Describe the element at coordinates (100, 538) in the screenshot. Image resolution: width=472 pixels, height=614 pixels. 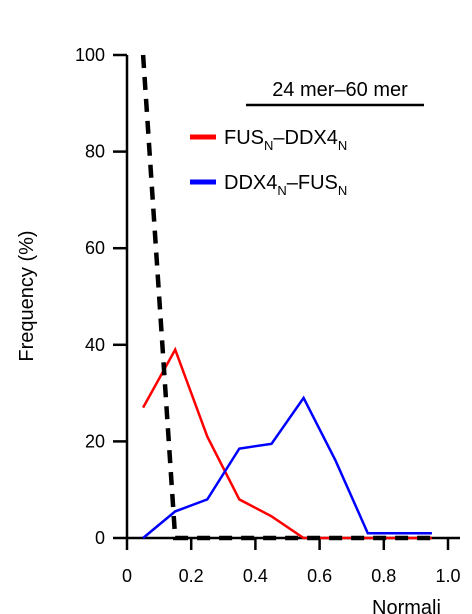
I see `y-tick-label: 0` at that location.